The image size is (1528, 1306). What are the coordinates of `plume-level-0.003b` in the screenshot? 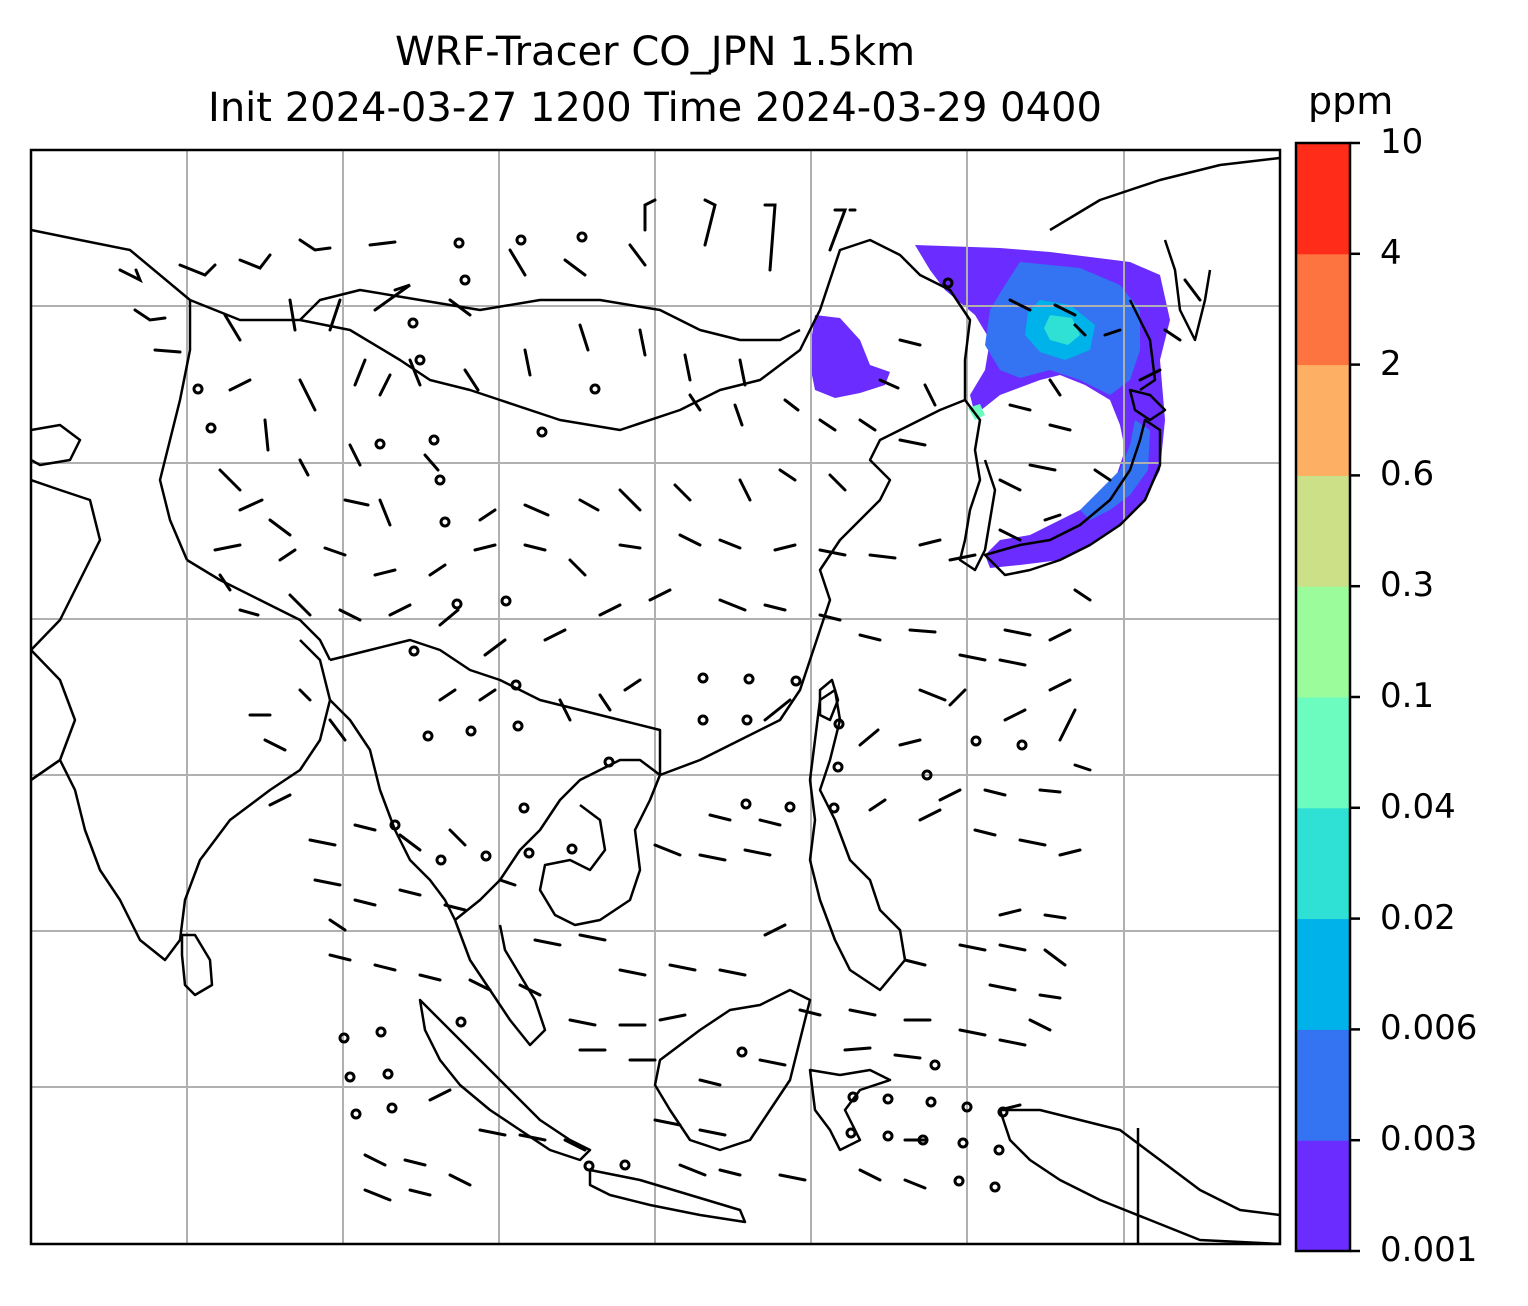 It's located at (1115, 470).